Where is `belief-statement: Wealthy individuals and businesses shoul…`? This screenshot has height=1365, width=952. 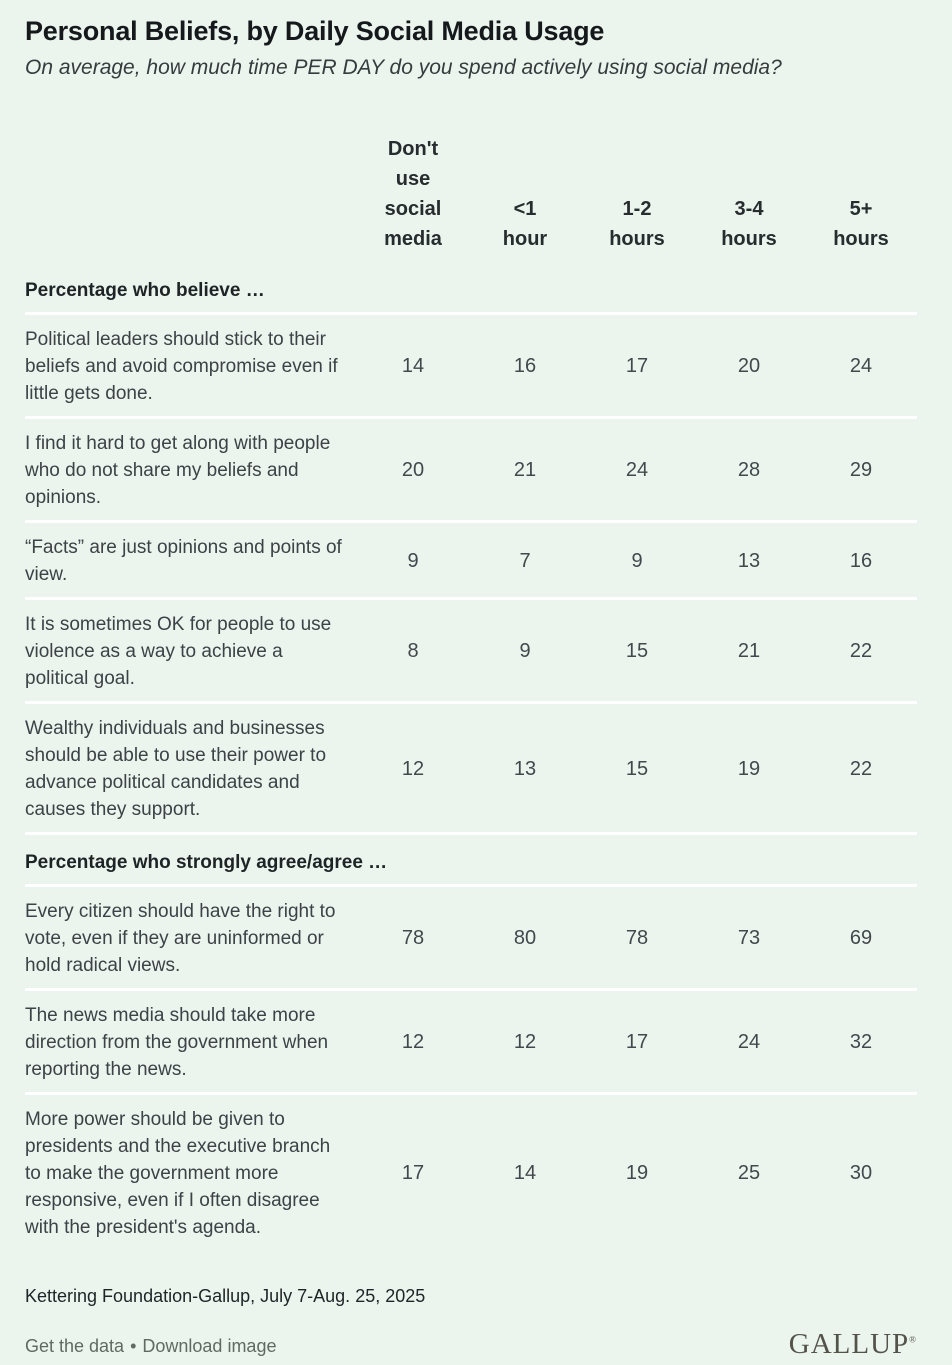 belief-statement: Wealthy individuals and businesses shoul… is located at coordinates (176, 769).